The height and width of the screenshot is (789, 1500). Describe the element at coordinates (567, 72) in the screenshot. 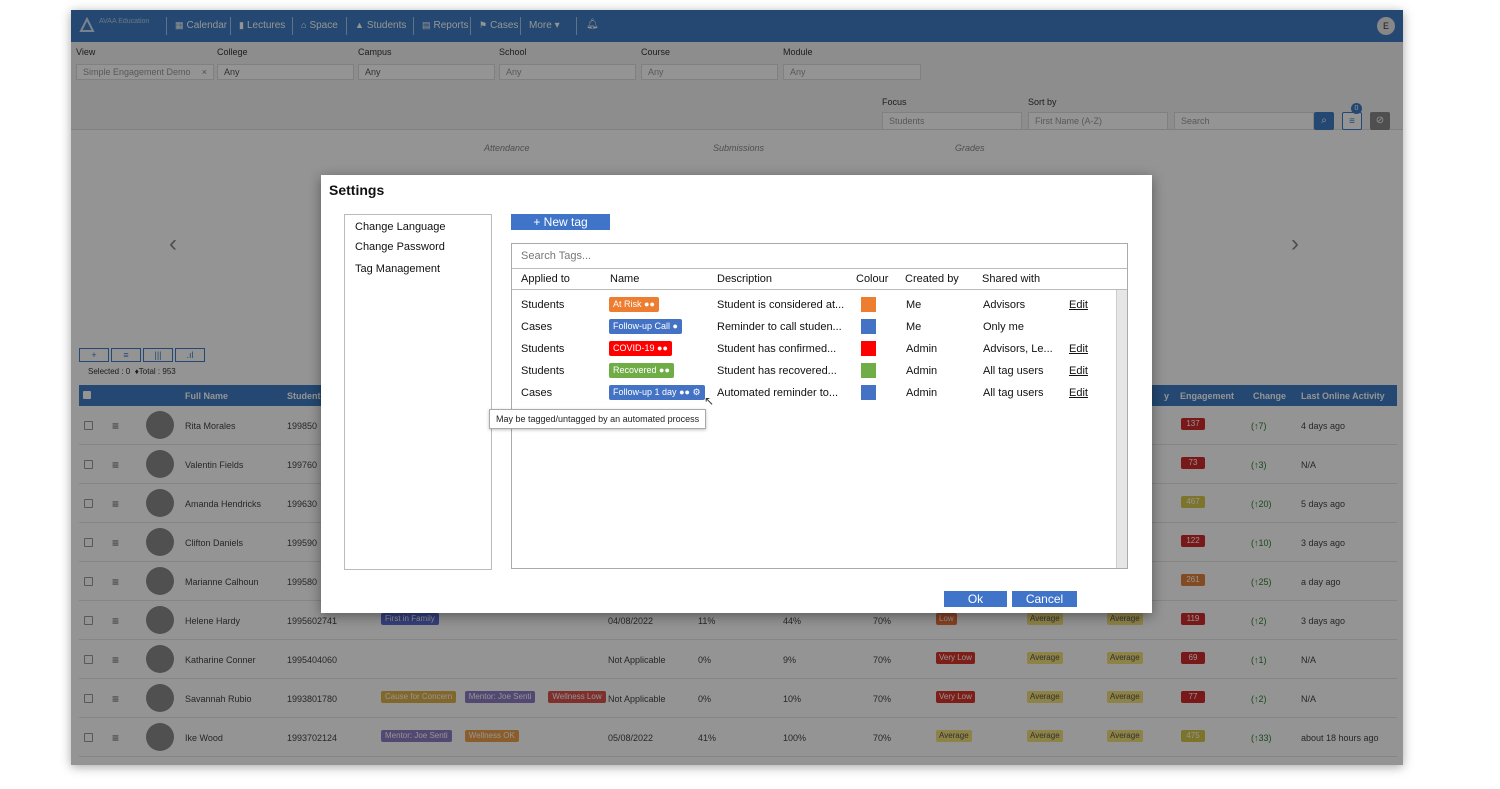

I see `school-select: Any` at that location.